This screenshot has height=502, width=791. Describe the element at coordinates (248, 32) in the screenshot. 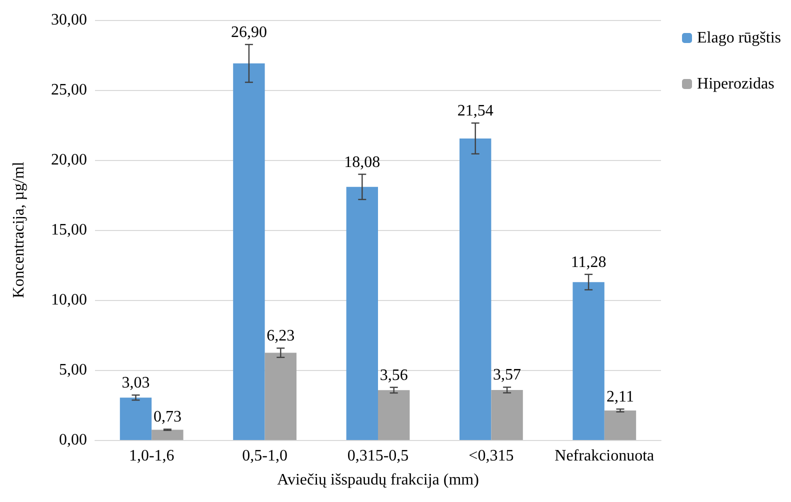

I see `data-label: 26,90` at that location.